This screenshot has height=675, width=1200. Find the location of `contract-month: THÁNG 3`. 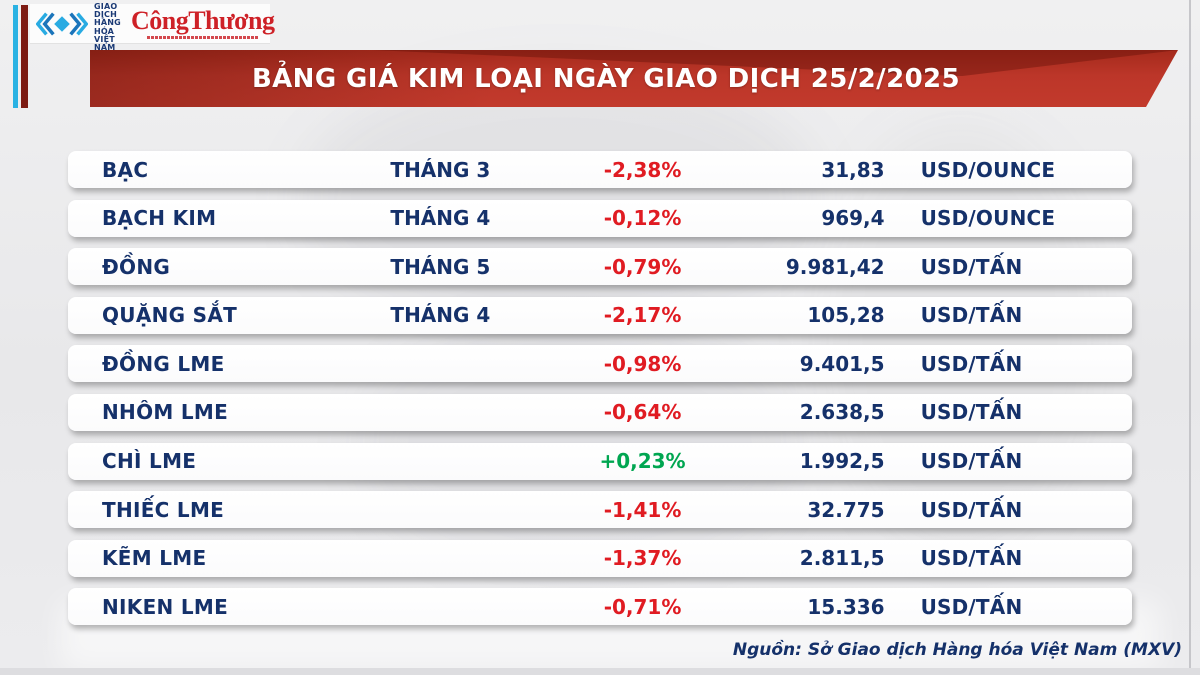

contract-month: THÁNG 3 is located at coordinates (440, 169).